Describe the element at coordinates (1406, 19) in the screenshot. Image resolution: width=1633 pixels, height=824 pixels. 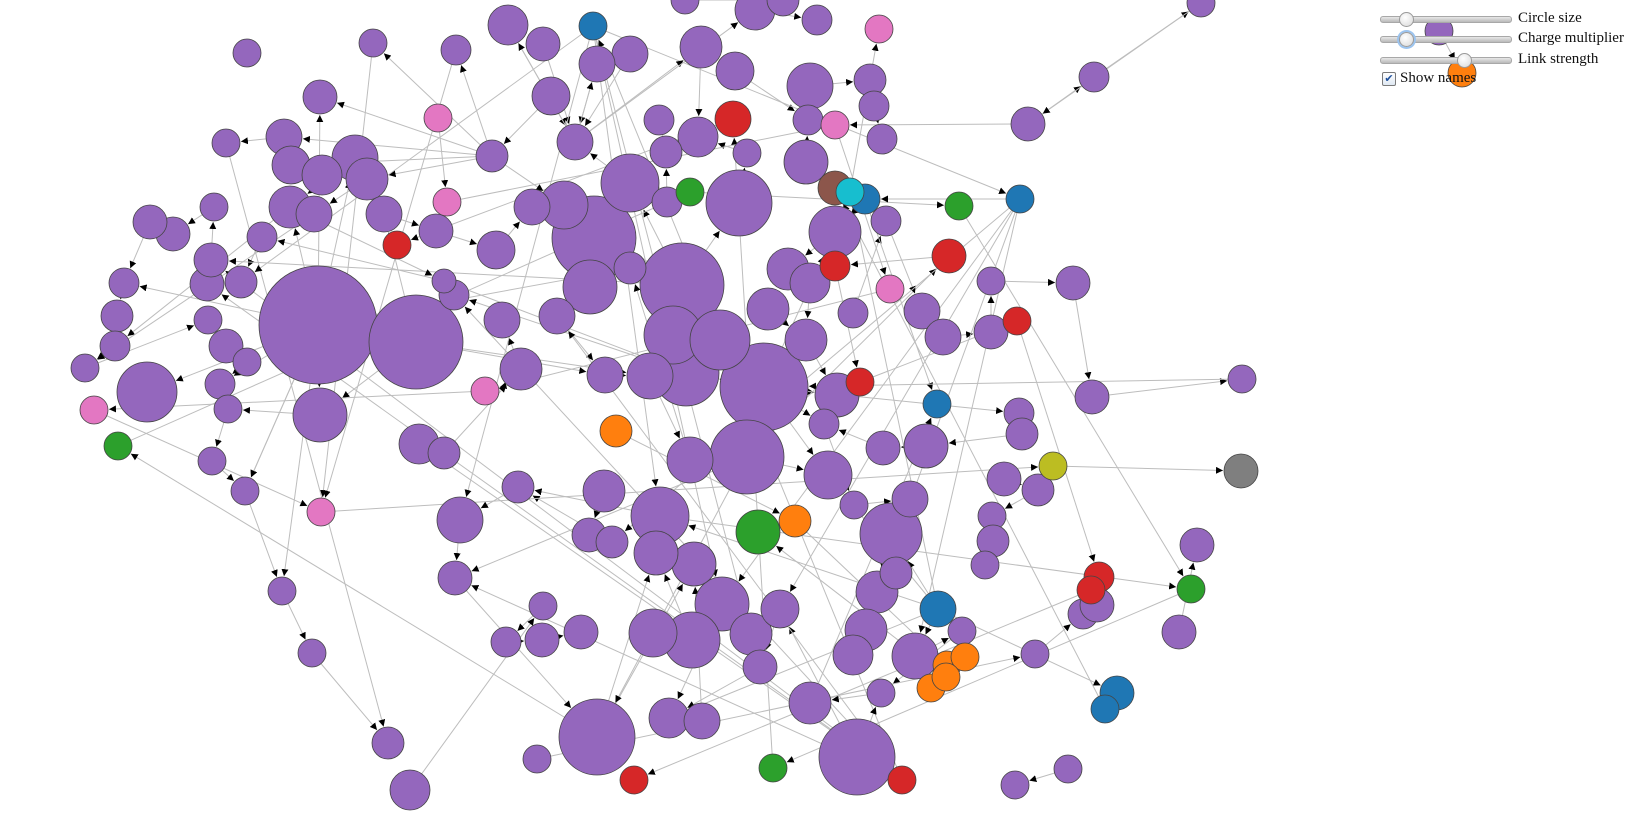
I see `circle-size-slider-thumb` at that location.